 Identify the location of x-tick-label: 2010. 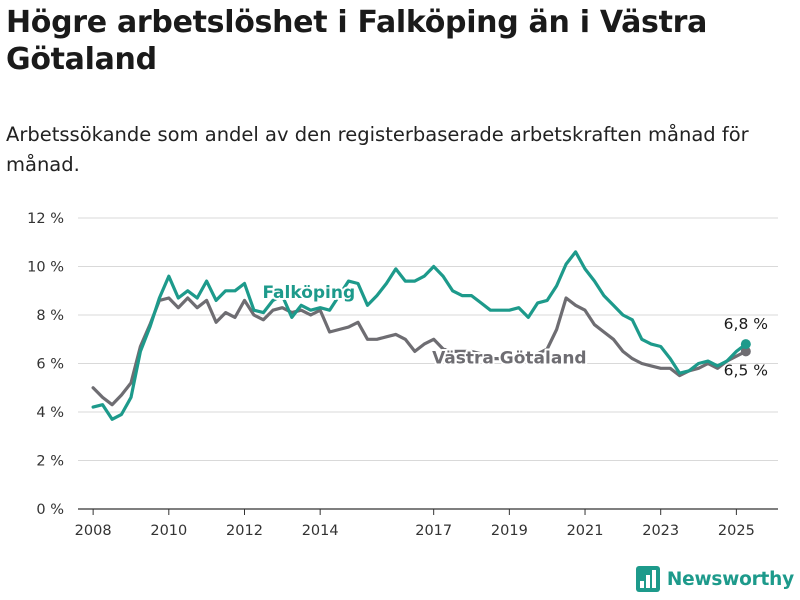
(168, 531).